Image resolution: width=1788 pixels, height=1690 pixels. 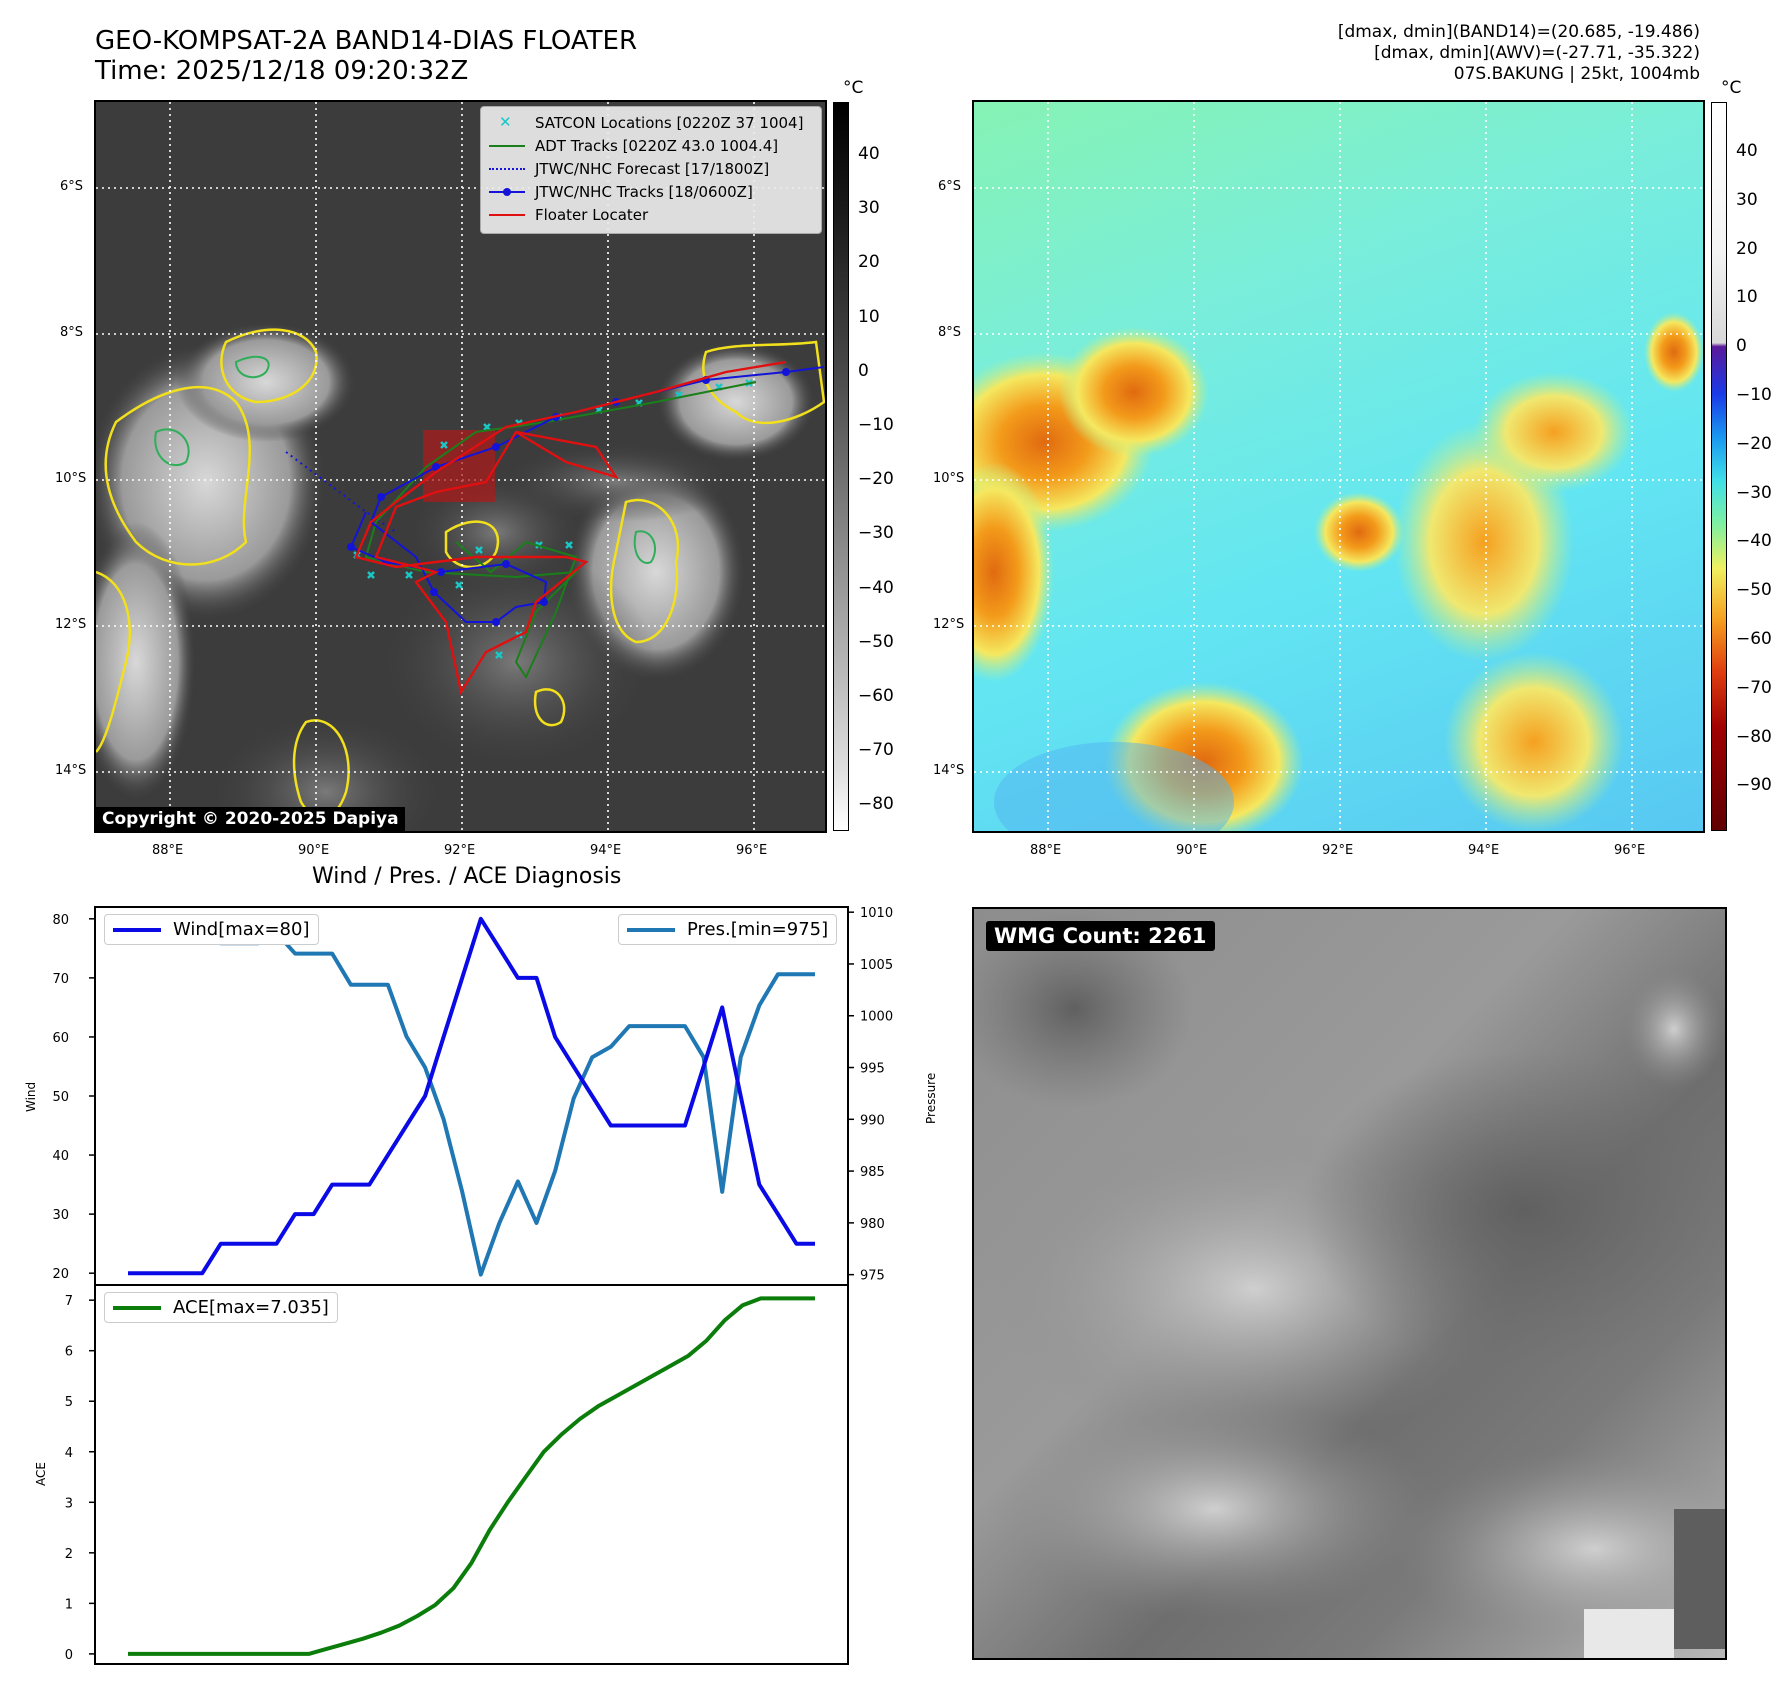 What do you see at coordinates (60, 920) in the screenshot?
I see `wind-tick-label: 80` at bounding box center [60, 920].